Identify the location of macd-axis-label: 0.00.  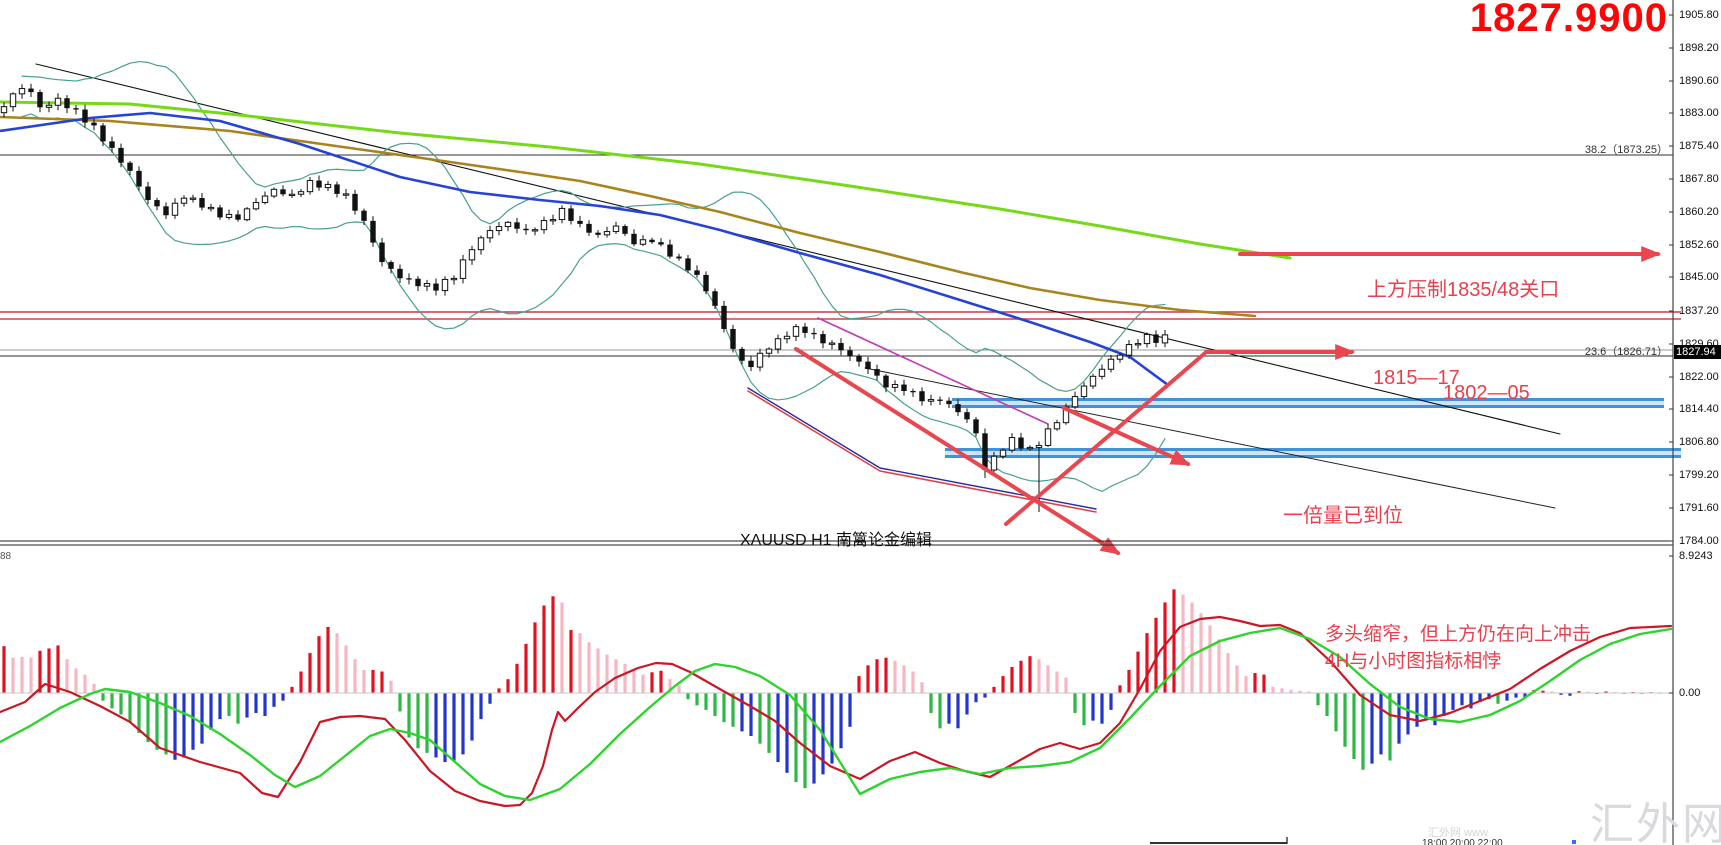
(1690, 693).